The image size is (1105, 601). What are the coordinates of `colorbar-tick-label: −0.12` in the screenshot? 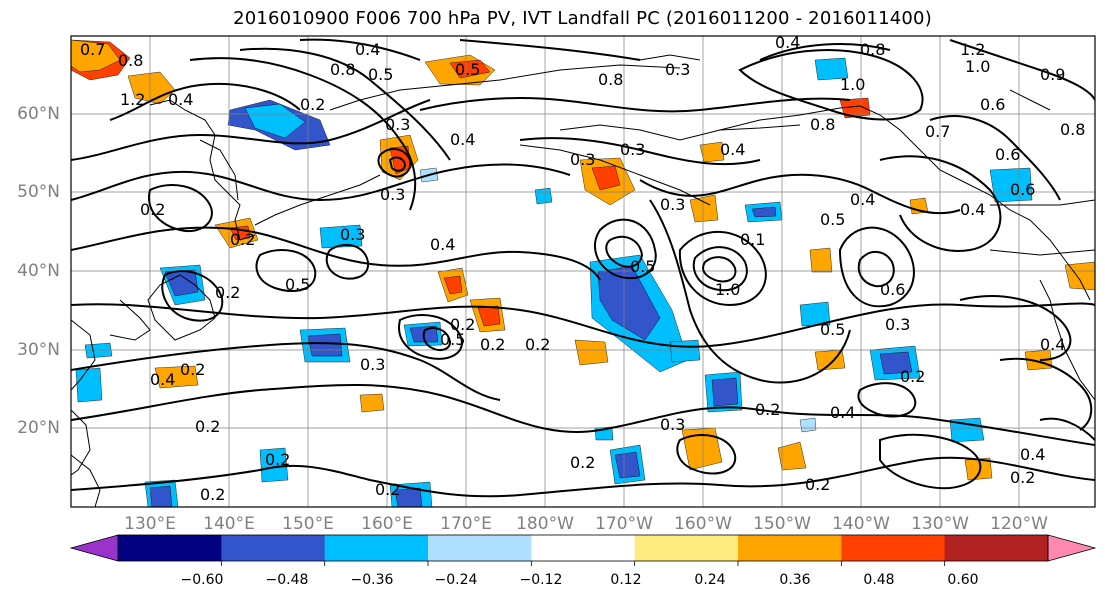 It's located at (541, 580).